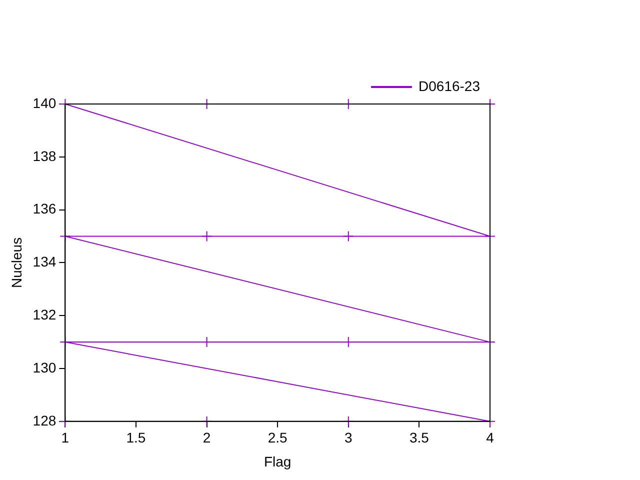 The height and width of the screenshot is (480, 640). What do you see at coordinates (206, 438) in the screenshot?
I see `x-tick-label: 2` at bounding box center [206, 438].